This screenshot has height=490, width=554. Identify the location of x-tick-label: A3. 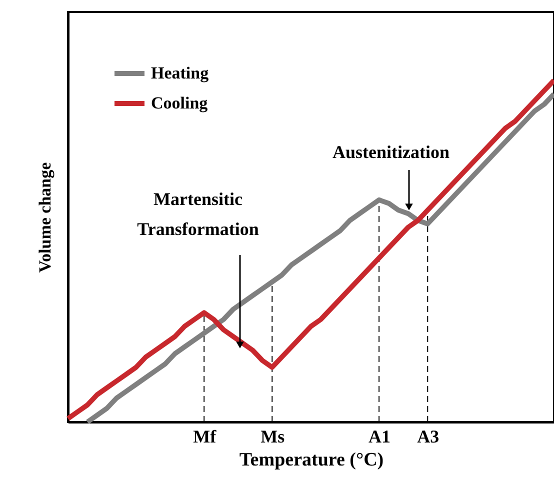
(428, 436).